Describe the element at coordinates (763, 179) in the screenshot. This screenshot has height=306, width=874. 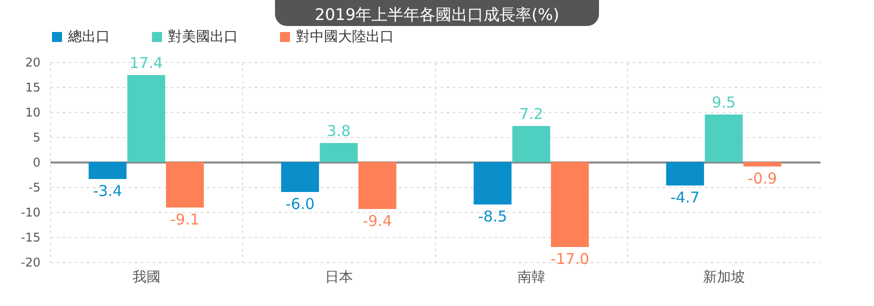
I see `data-label: -0.9` at that location.